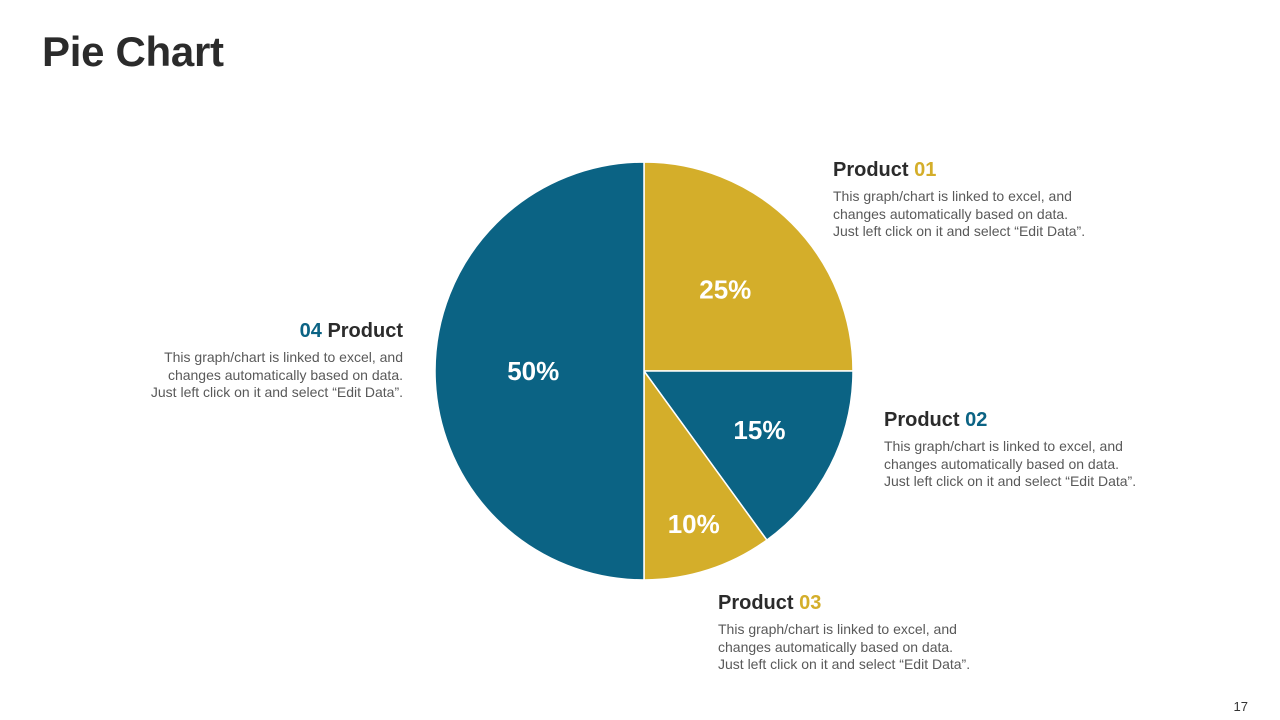  I want to click on page-number: 17, so click(1240, 706).